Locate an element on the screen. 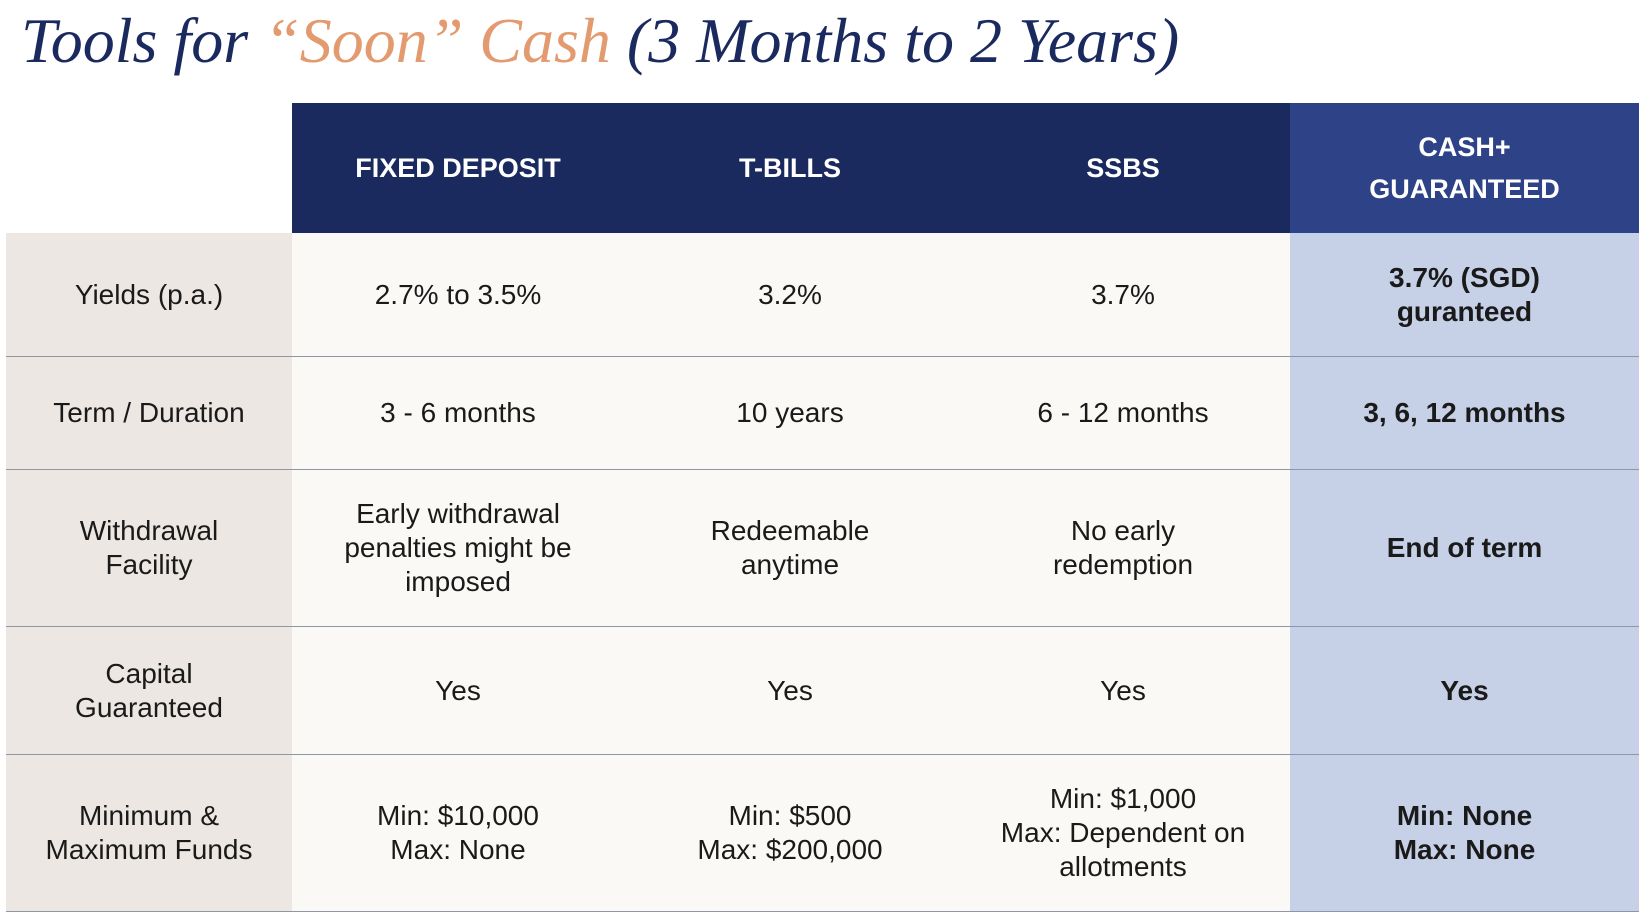 This screenshot has width=1644, height=920. table-cell: Min: $1,000 Max: Dependent on allotments is located at coordinates (1123, 833).